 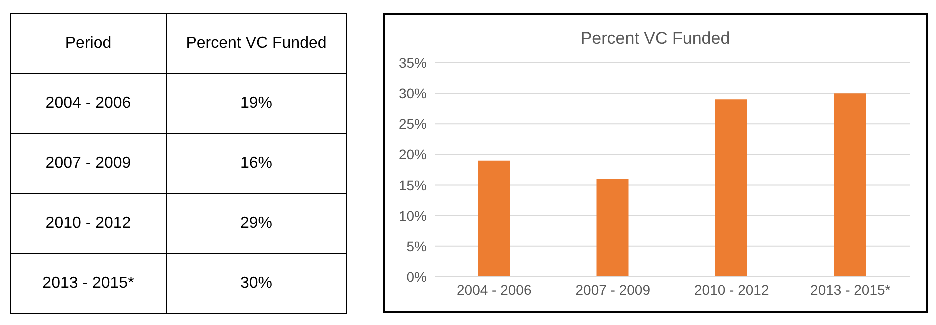 I want to click on y-tick-label: 30%, so click(x=412, y=94).